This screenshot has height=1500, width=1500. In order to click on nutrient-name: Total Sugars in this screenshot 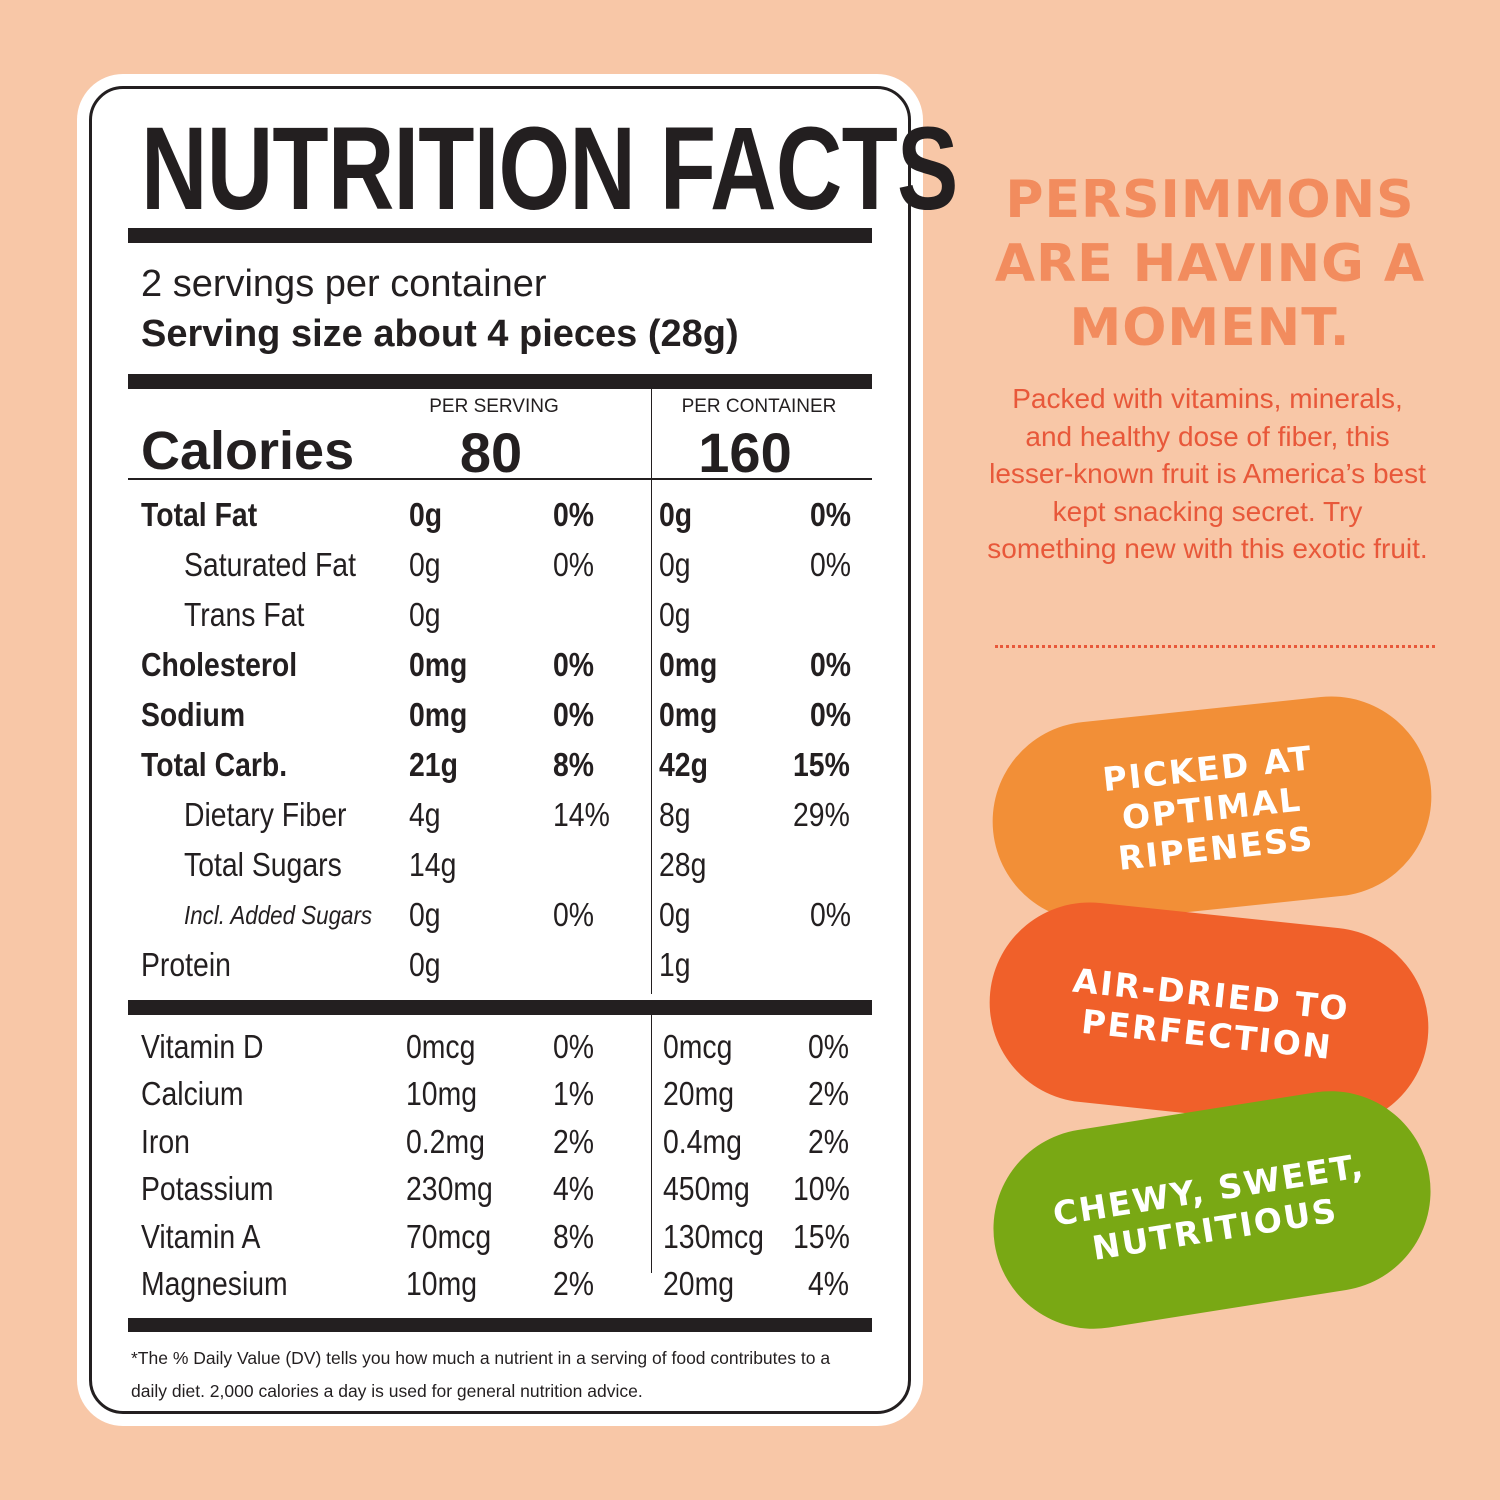, I will do `click(263, 864)`.